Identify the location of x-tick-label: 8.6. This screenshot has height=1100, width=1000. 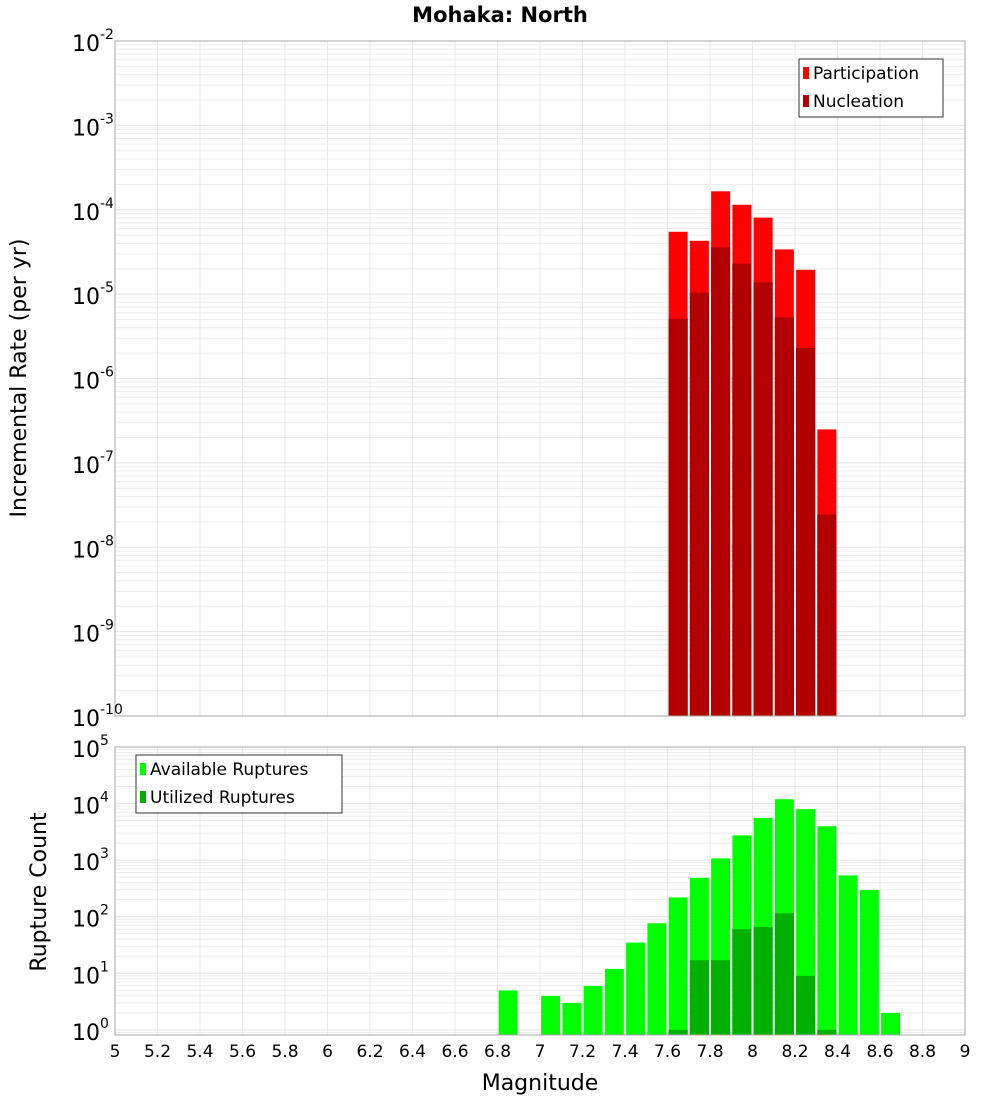
(879, 1052).